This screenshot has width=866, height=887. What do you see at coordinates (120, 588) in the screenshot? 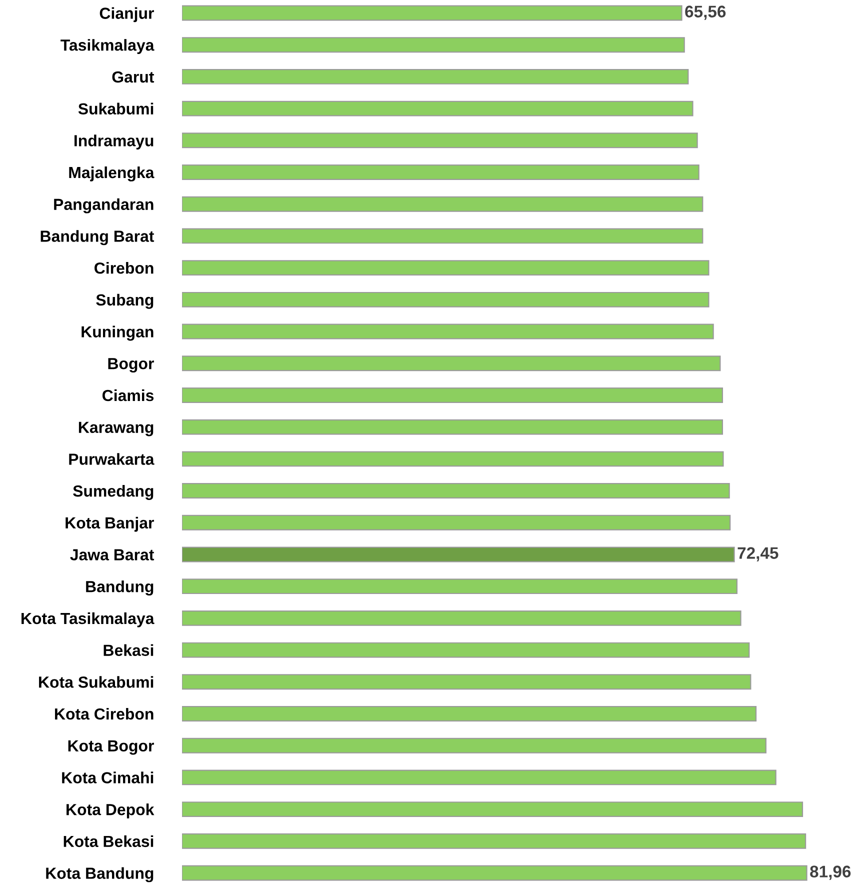
I see `y-tick-label: Bandung` at bounding box center [120, 588].